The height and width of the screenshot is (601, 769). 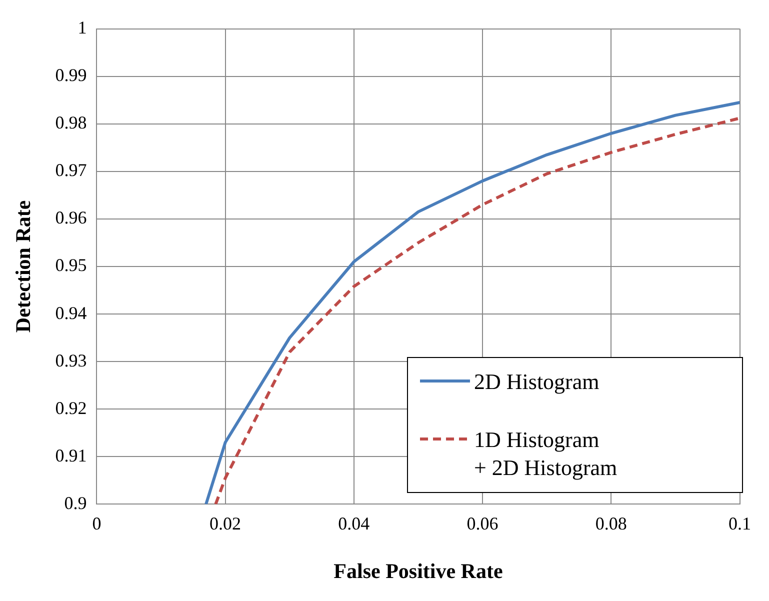 I want to click on y-tick-label: 1, so click(x=82, y=28).